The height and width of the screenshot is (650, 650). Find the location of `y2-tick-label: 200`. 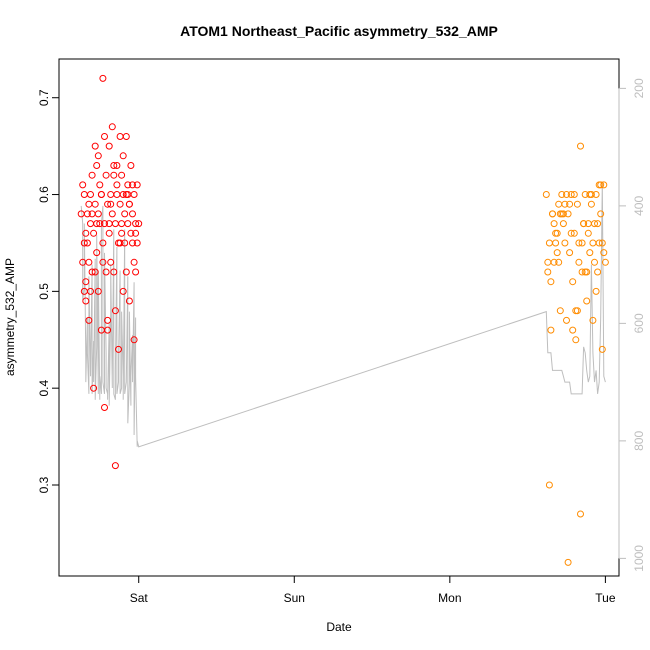

y2-tick-label: 200 is located at coordinates (639, 88).